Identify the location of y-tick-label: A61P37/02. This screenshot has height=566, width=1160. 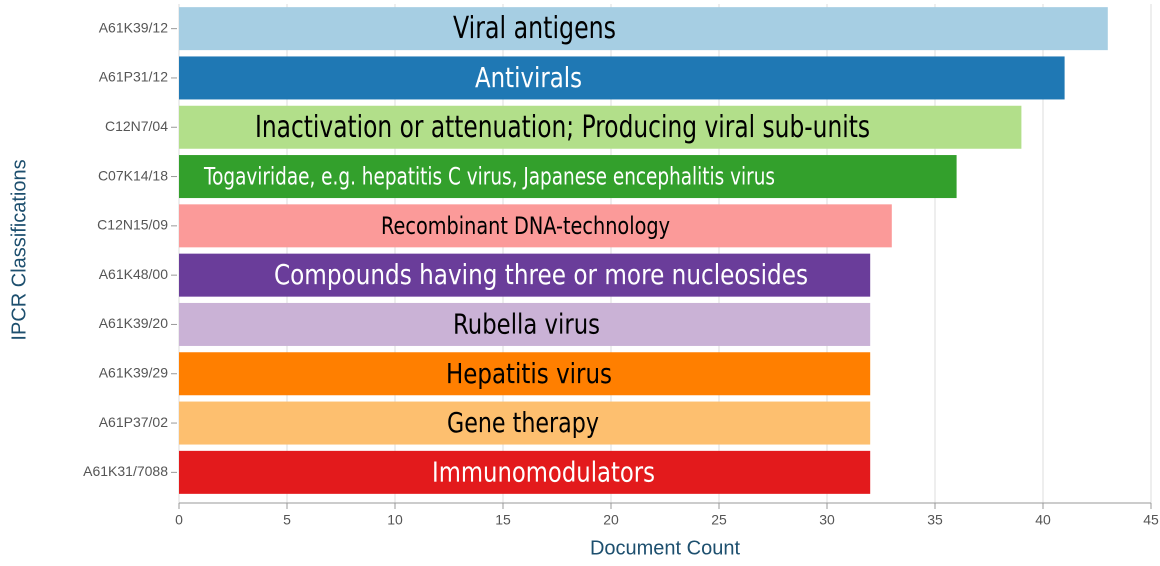
(133, 422).